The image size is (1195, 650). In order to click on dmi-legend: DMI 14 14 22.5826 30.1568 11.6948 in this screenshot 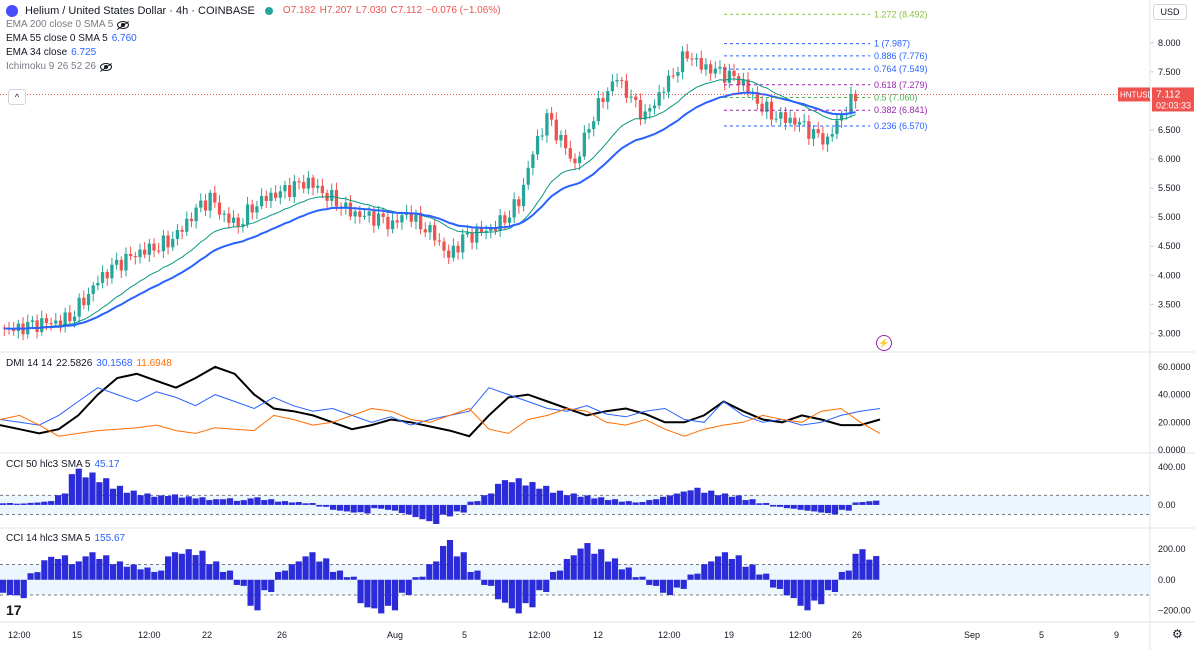, I will do `click(89, 364)`.